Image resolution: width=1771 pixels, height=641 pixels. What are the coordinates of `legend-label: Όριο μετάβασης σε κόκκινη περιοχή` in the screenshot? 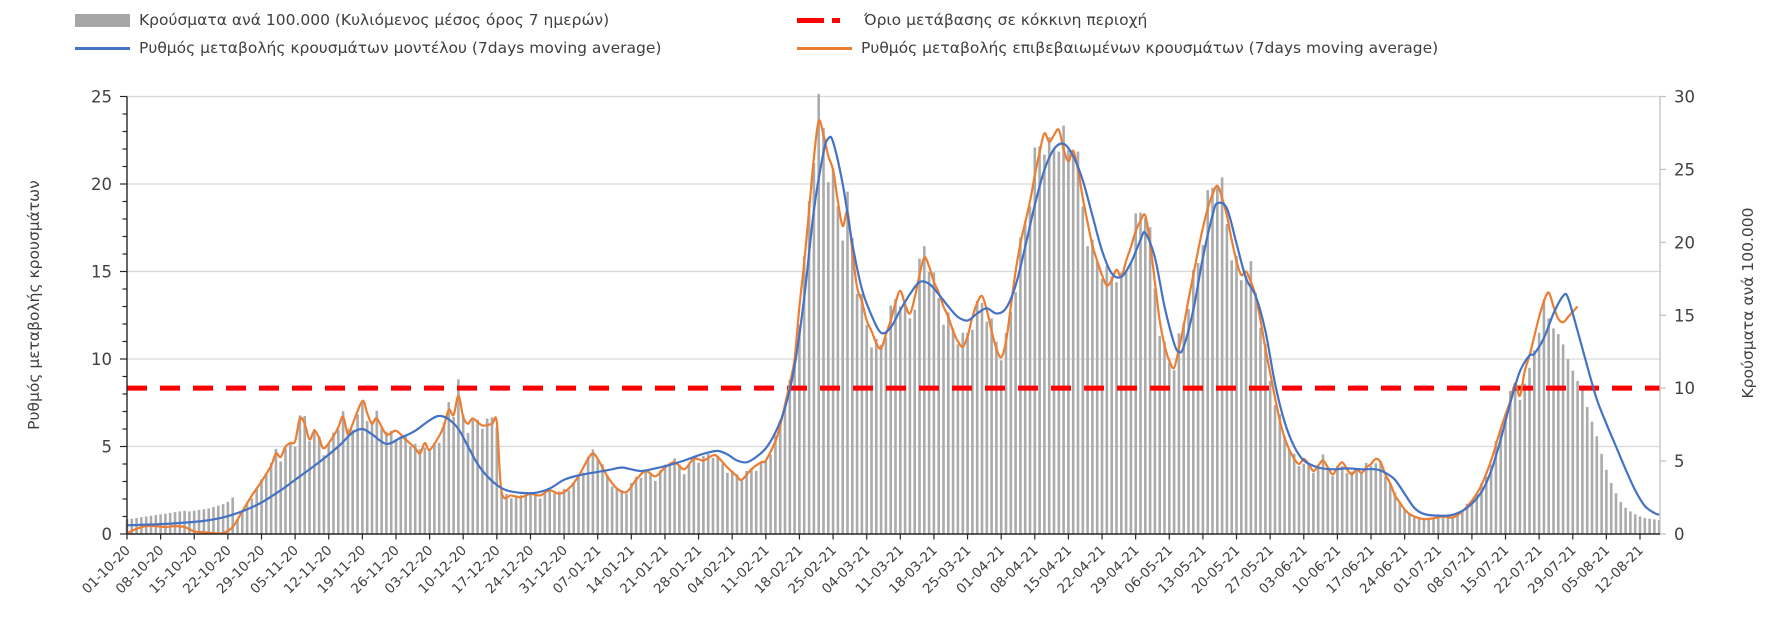 It's located at (1006, 20).